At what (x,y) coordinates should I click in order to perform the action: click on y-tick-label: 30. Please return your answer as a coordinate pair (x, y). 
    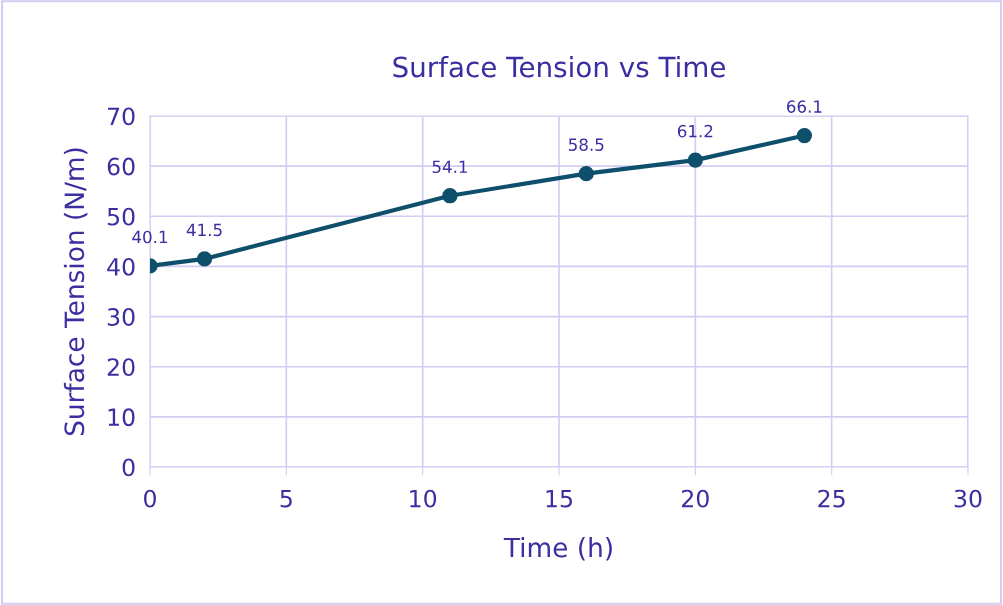
    Looking at the image, I should click on (121, 317).